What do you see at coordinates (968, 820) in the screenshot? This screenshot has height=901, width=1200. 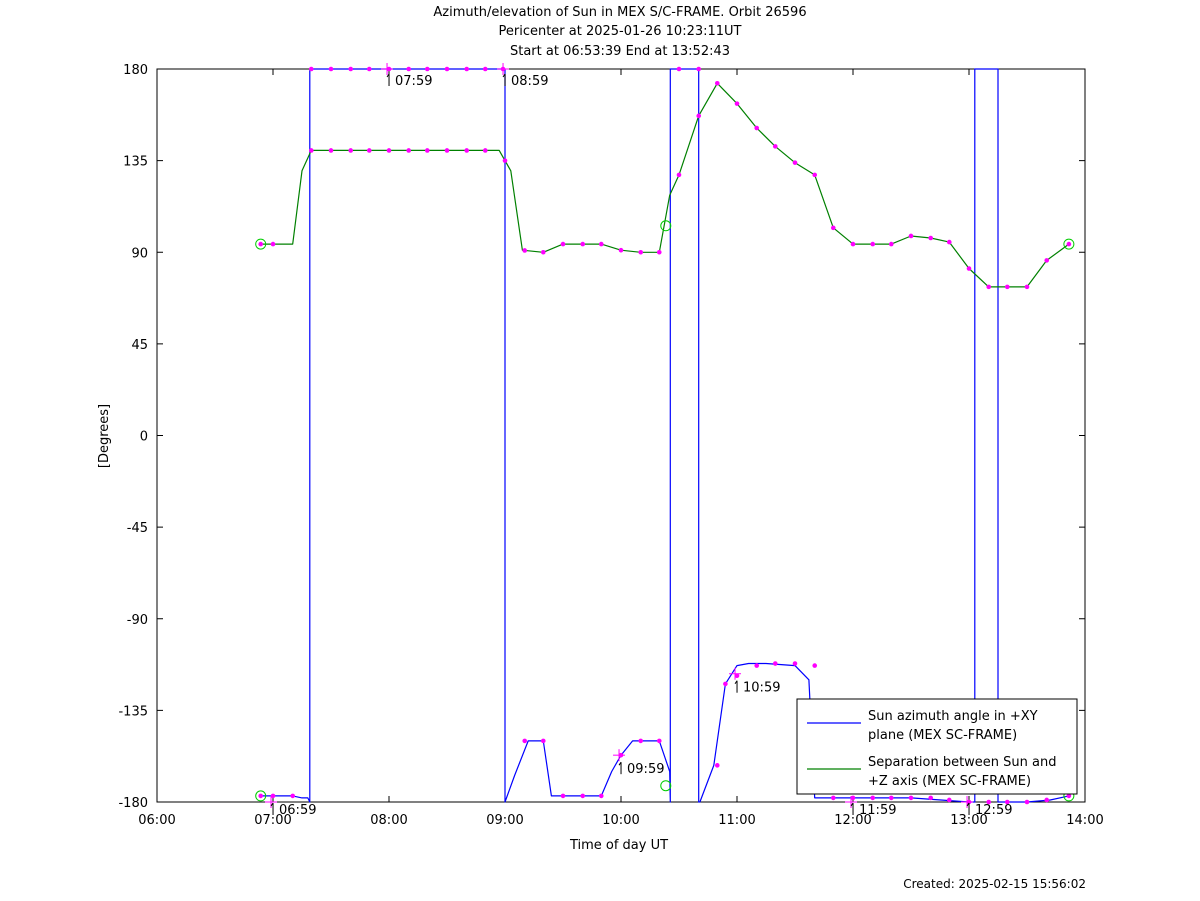 I see `x-tick-label: 13:00` at bounding box center [968, 820].